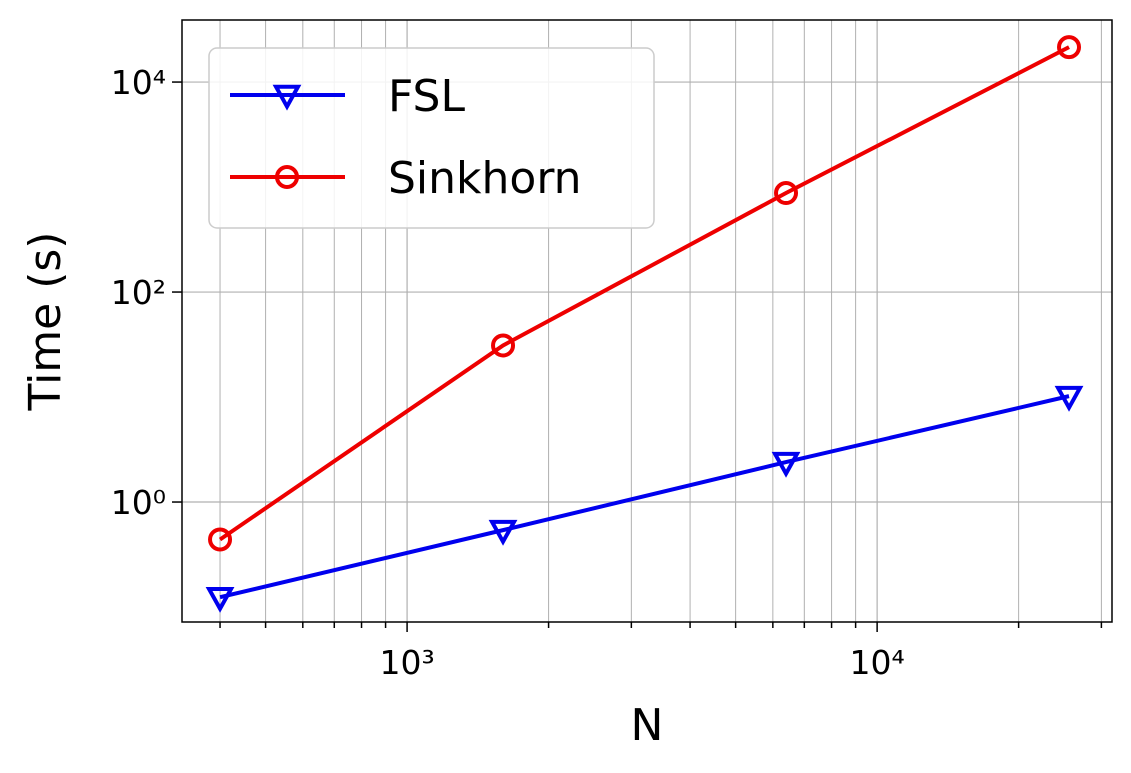 The height and width of the screenshot is (773, 1131). What do you see at coordinates (485, 178) in the screenshot?
I see `legend-label: Sinkhorn` at bounding box center [485, 178].